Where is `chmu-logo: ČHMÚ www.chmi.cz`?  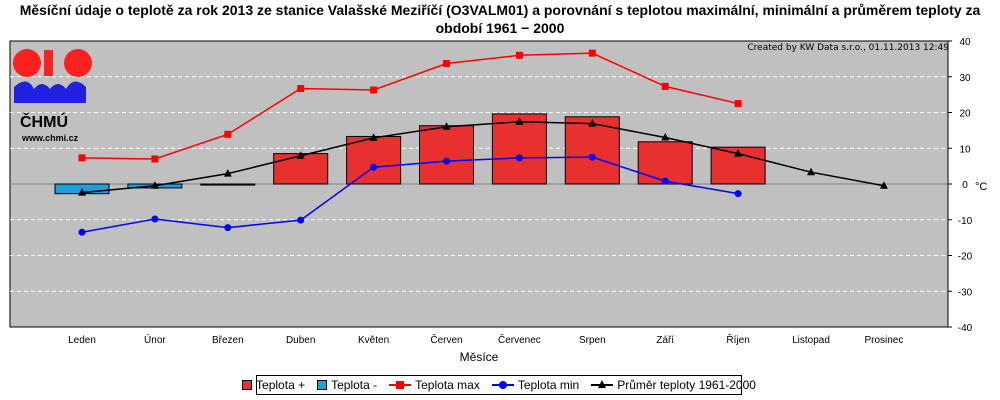 chmu-logo: ČHMÚ www.chmi.cz is located at coordinates (55, 95).